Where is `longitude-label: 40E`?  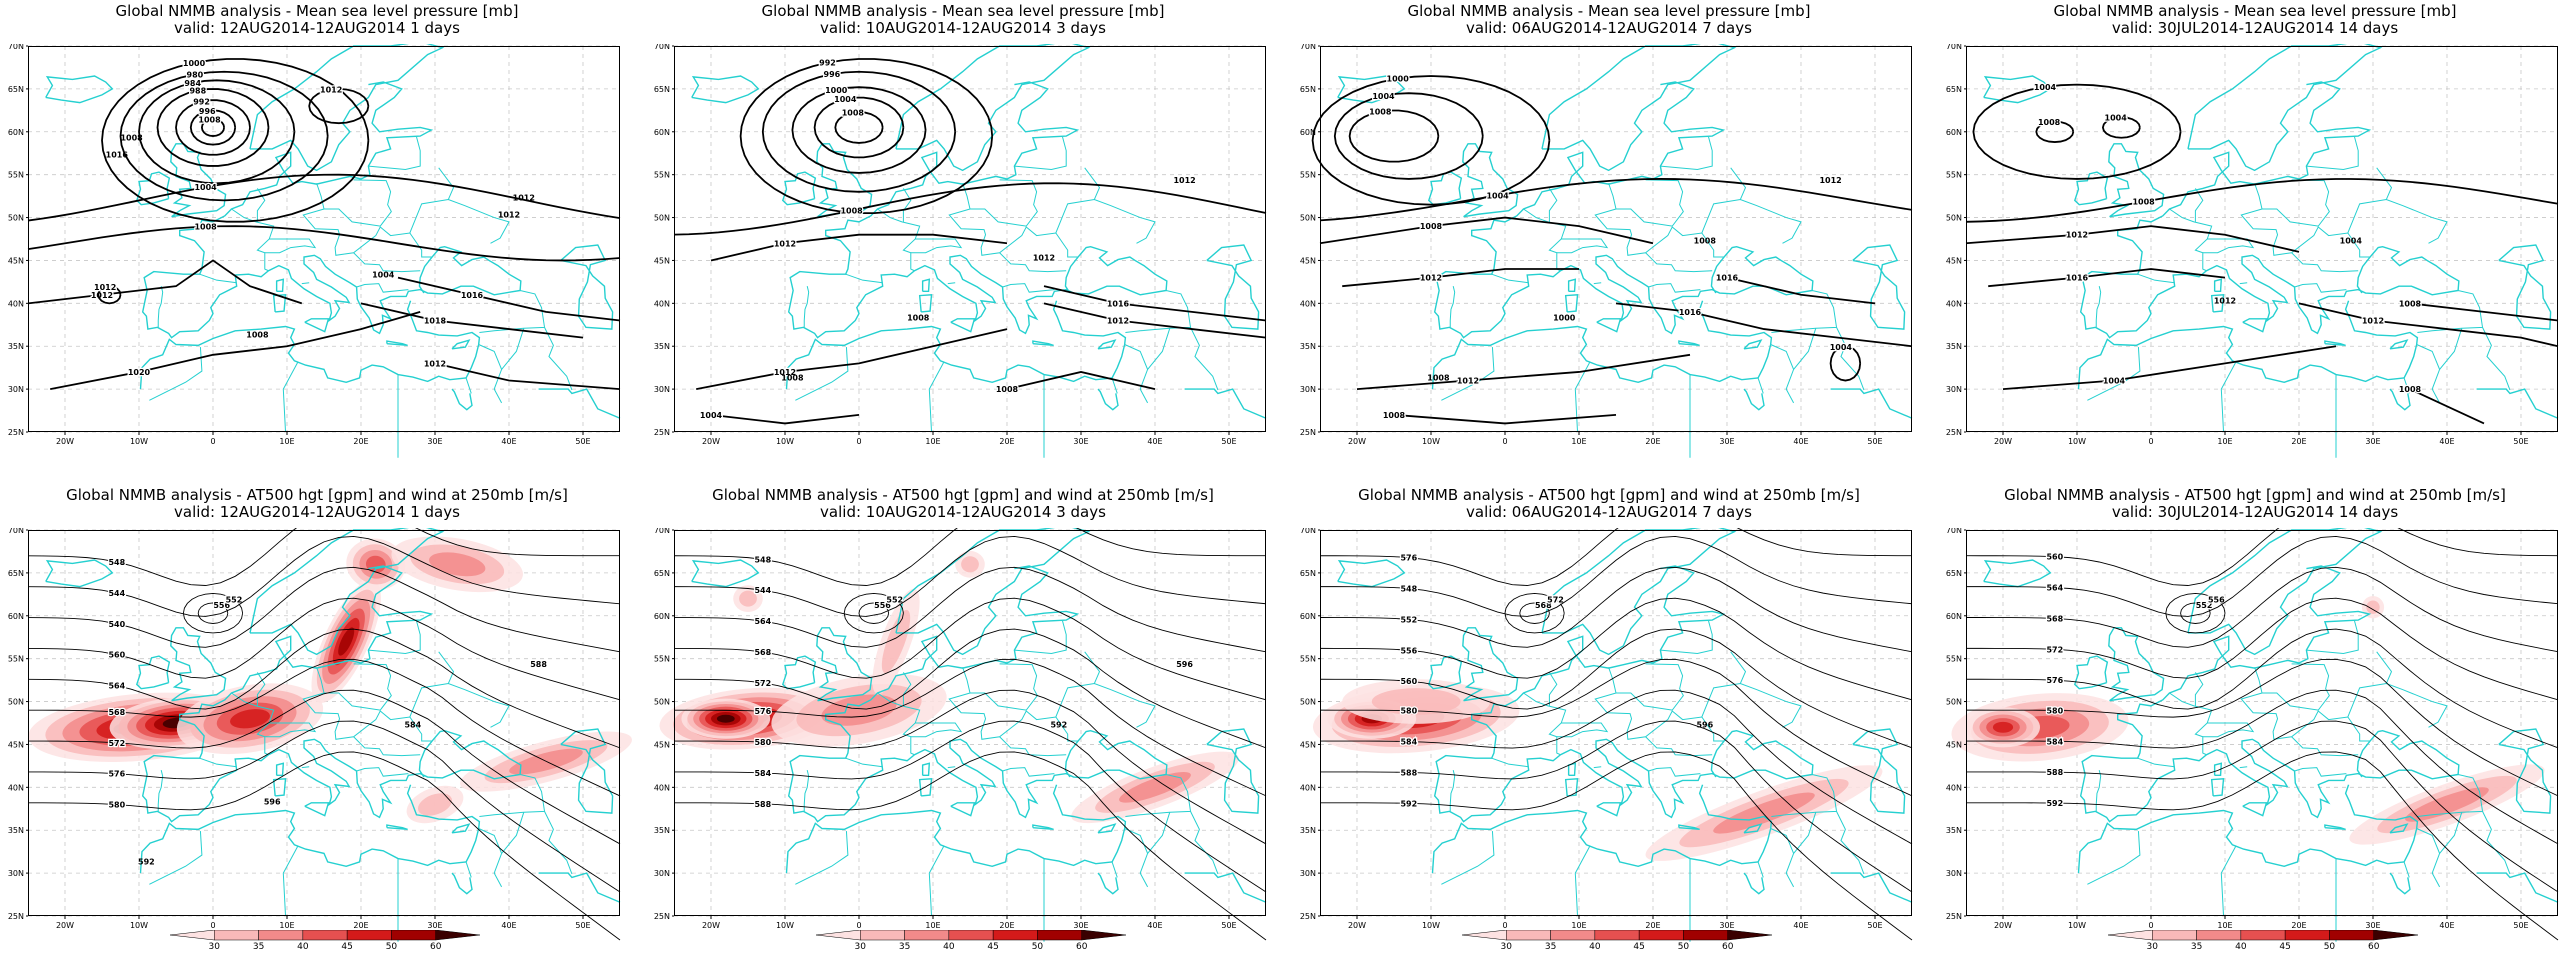
longitude-label: 40E is located at coordinates (508, 925).